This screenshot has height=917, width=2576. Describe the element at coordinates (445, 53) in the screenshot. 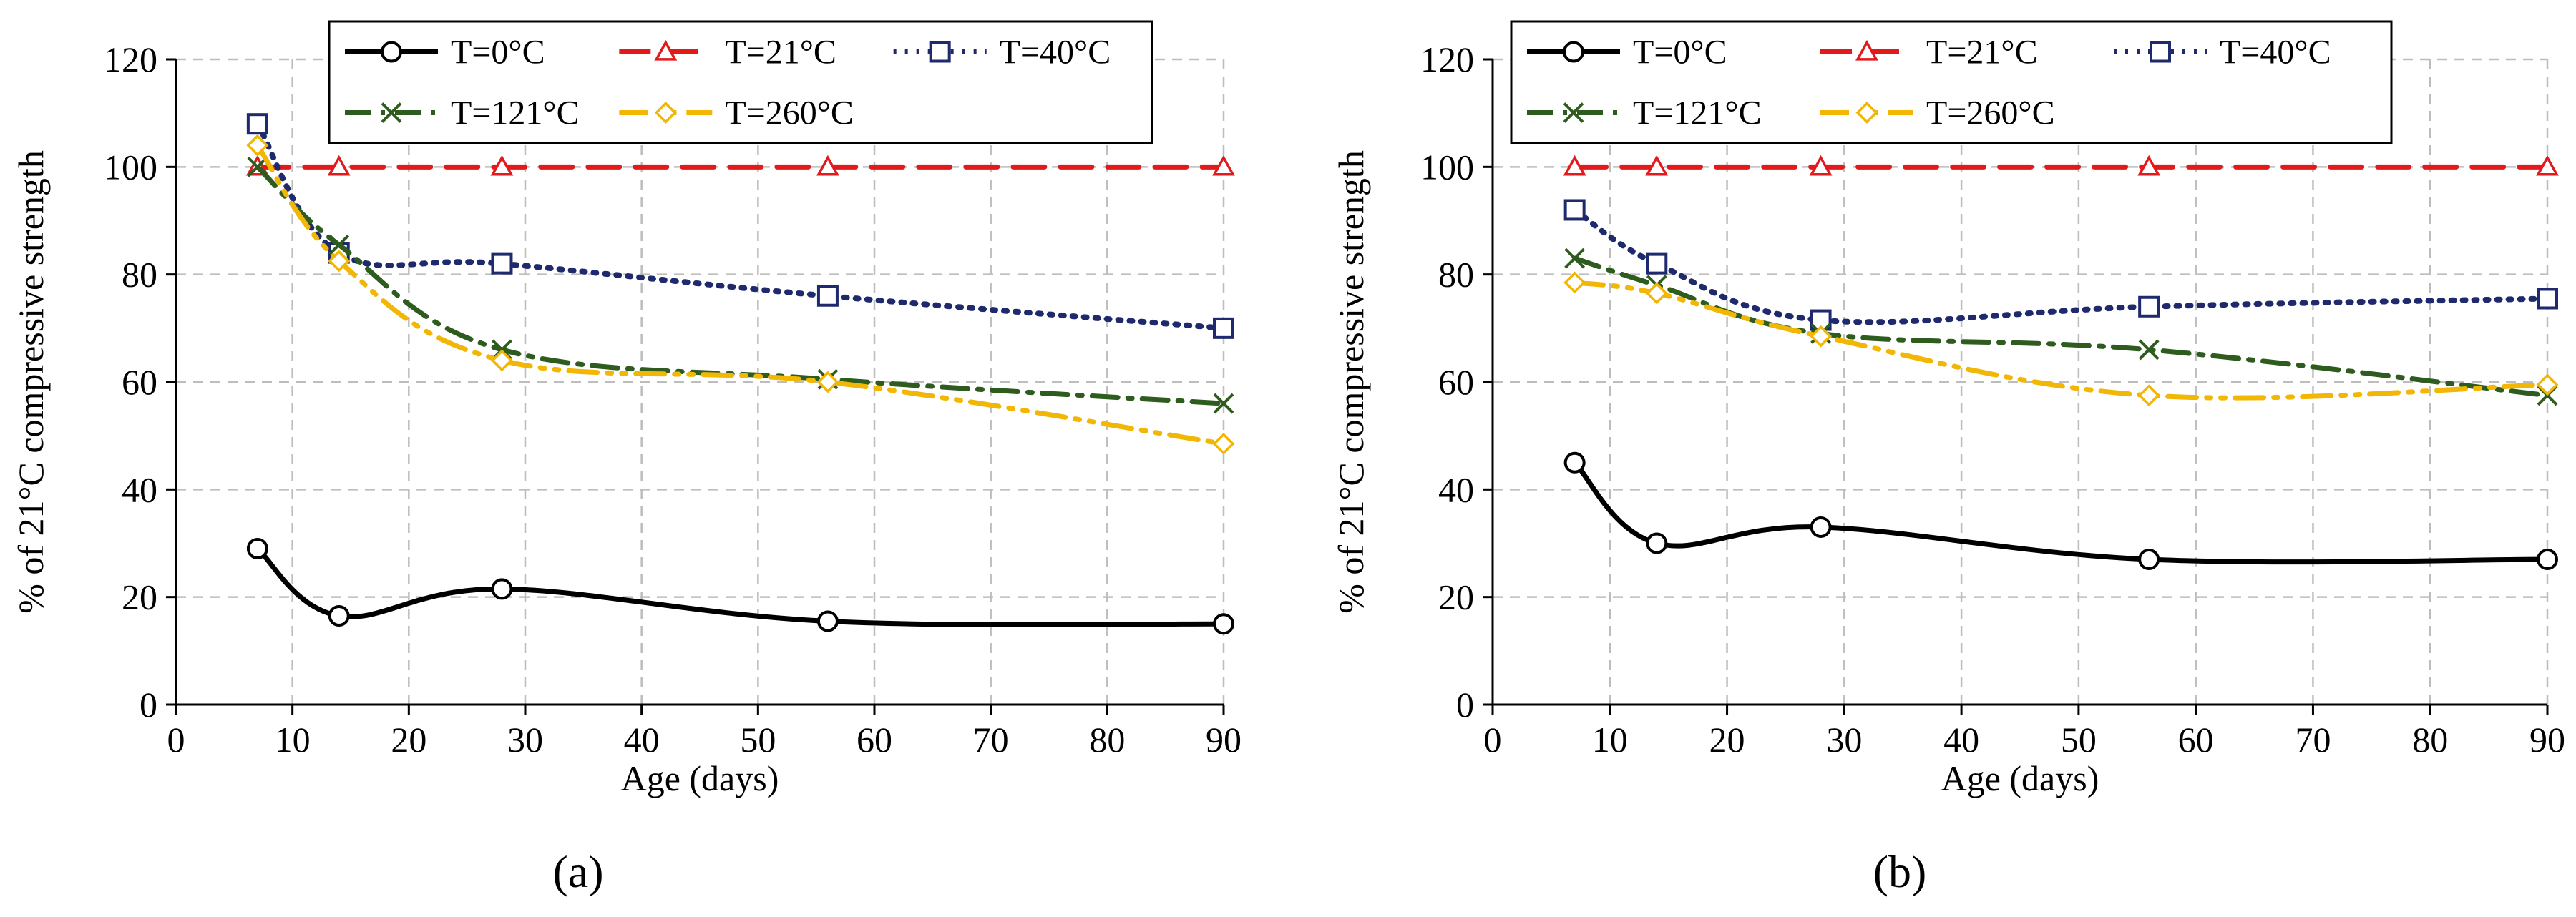

I see `legend-item: T=0°C` at that location.